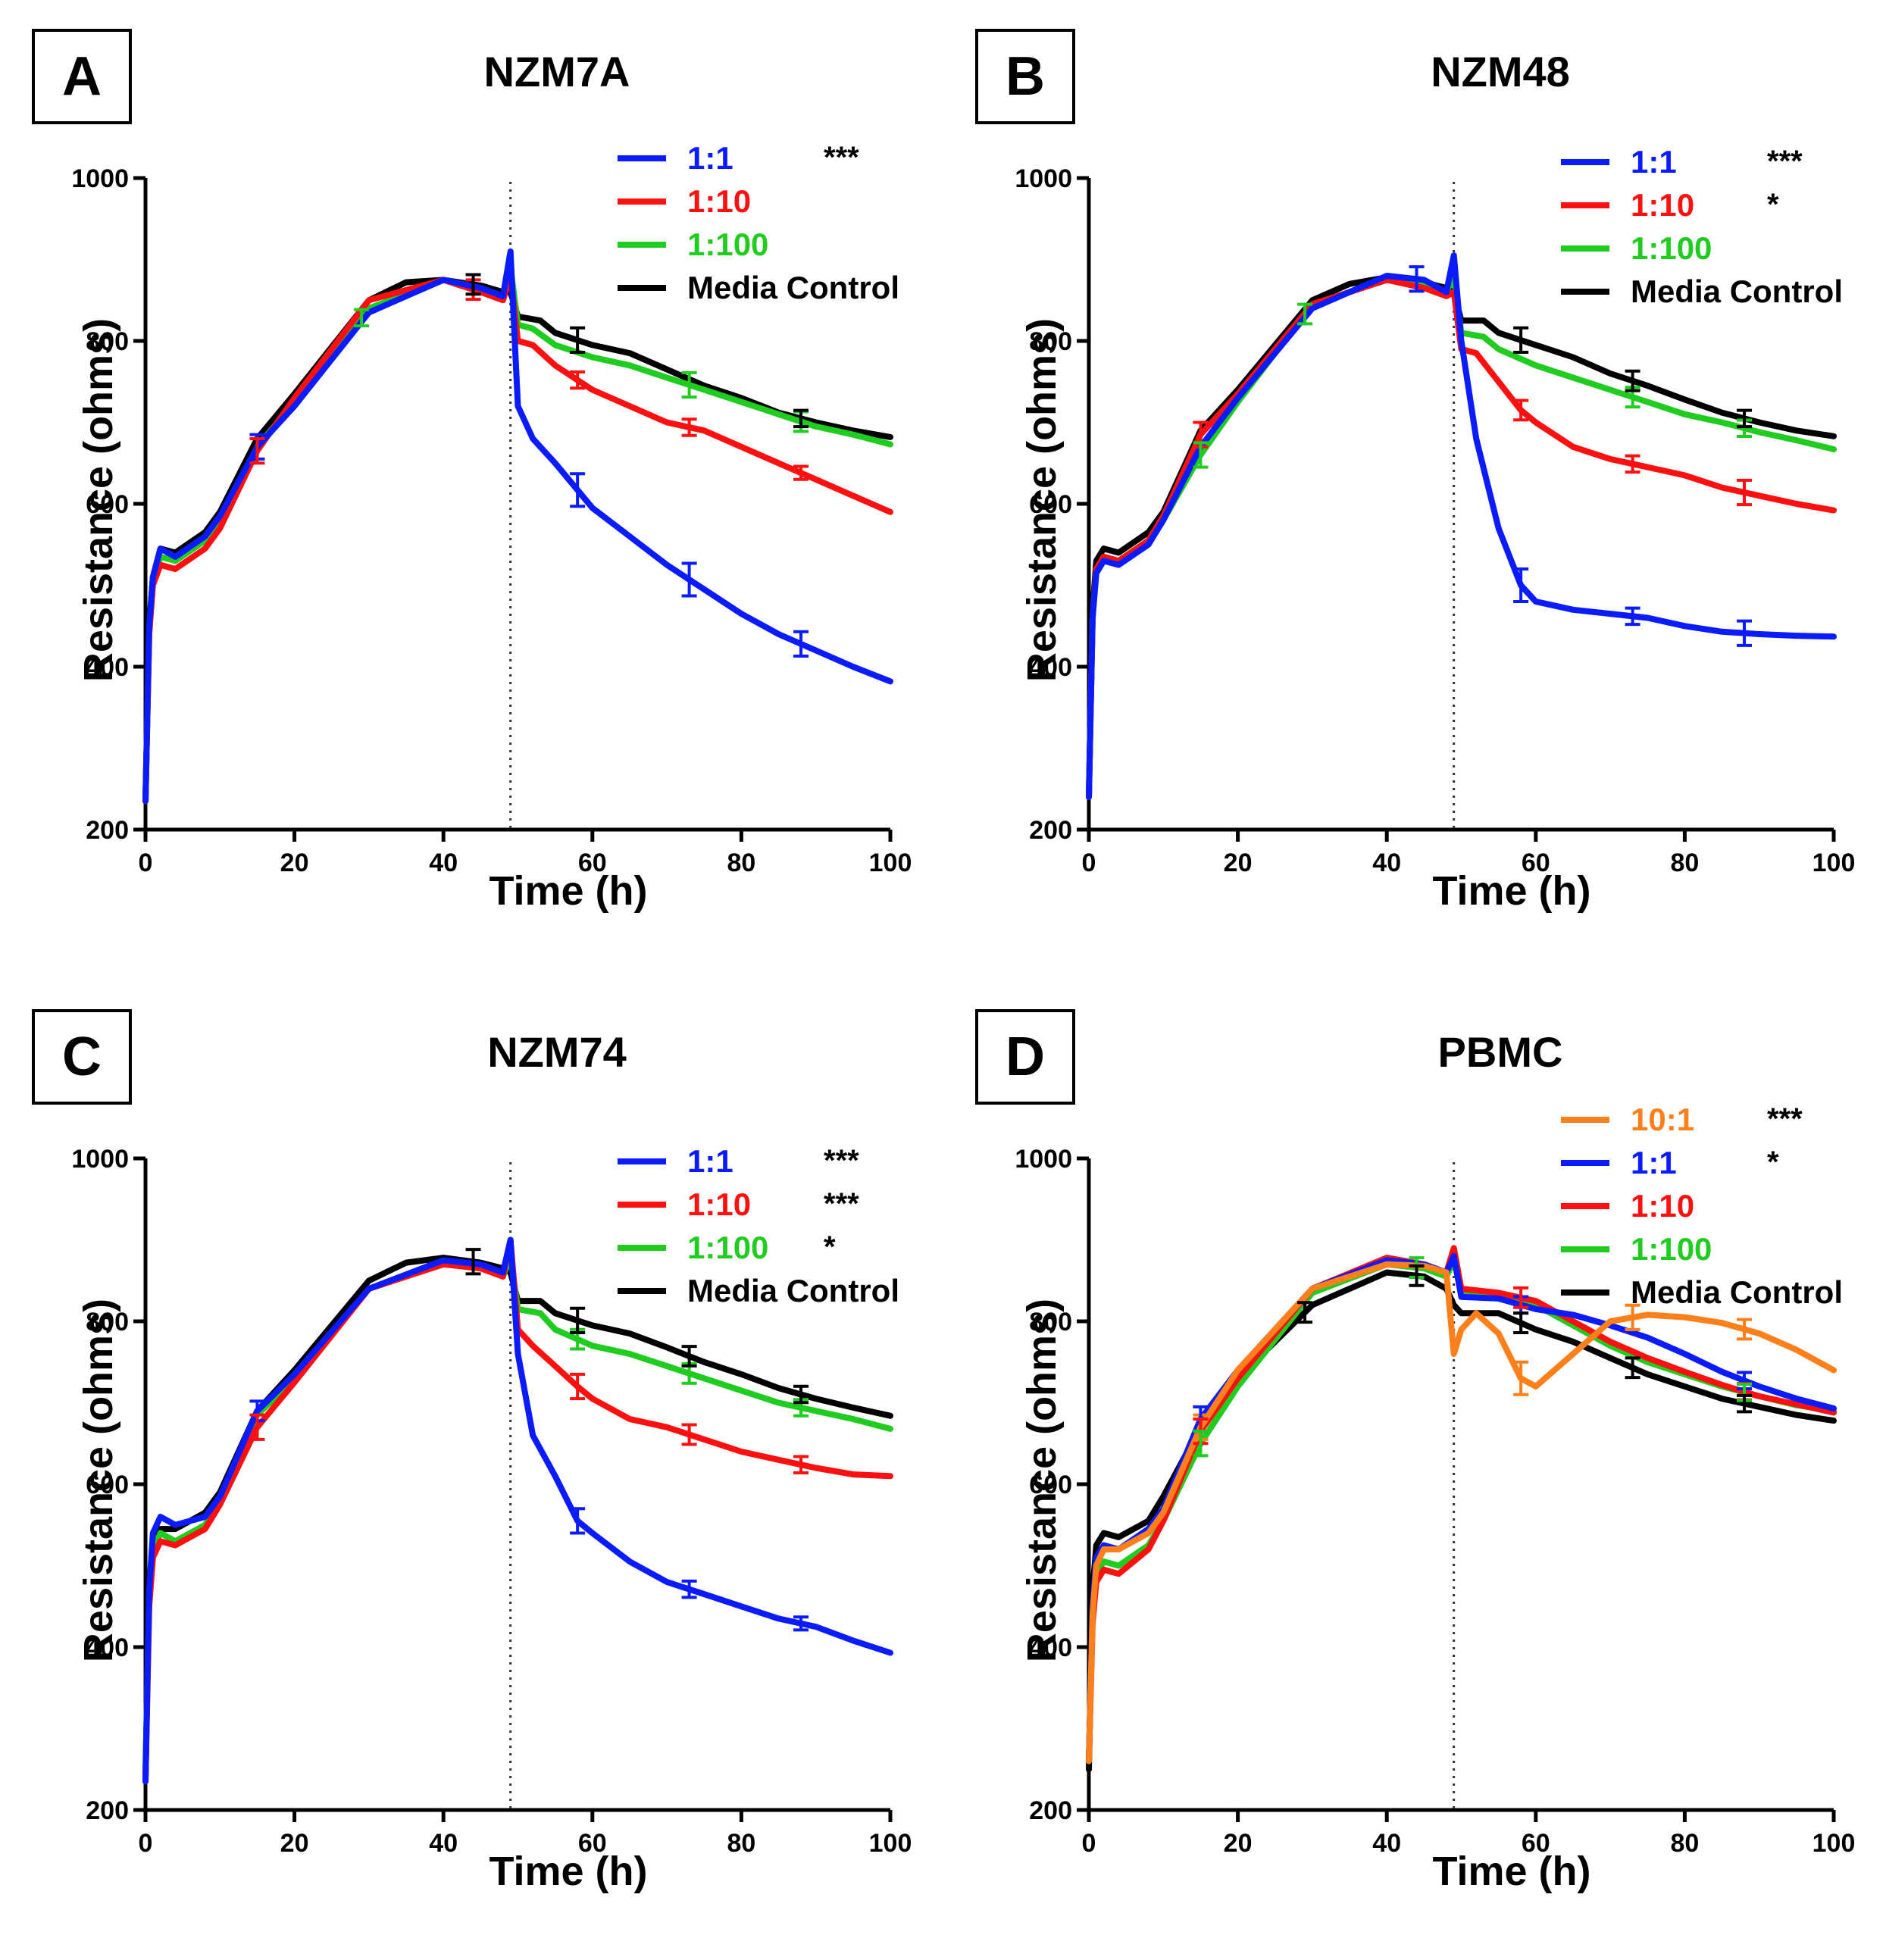 This screenshot has height=1960, width=1886. Describe the element at coordinates (777, 1205) in the screenshot. I see `legend-item: 1:10 ***` at that location.